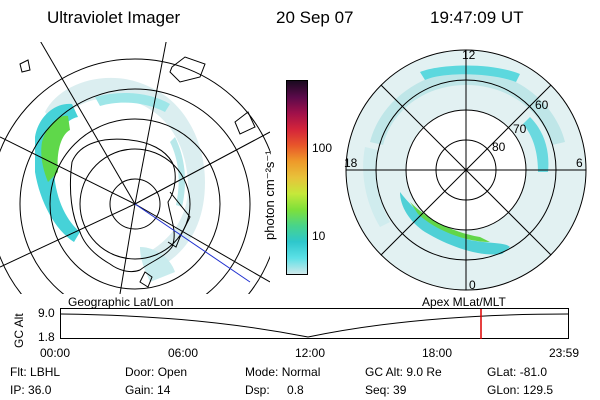  Describe the element at coordinates (533, 372) in the screenshot. I see `glat-value: -81.0` at that location.